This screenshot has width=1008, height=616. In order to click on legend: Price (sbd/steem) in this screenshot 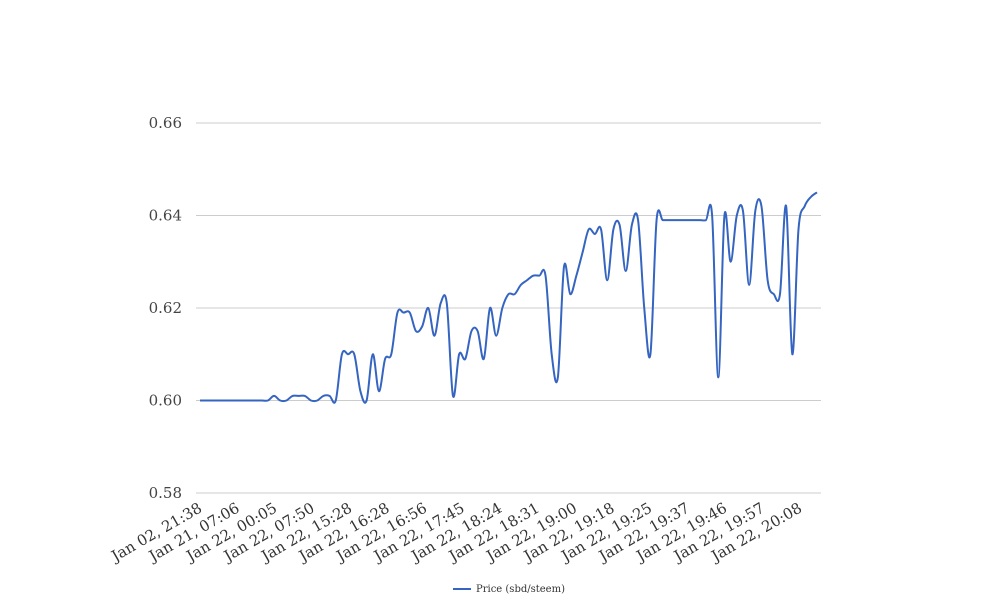, I will do `click(509, 589)`.